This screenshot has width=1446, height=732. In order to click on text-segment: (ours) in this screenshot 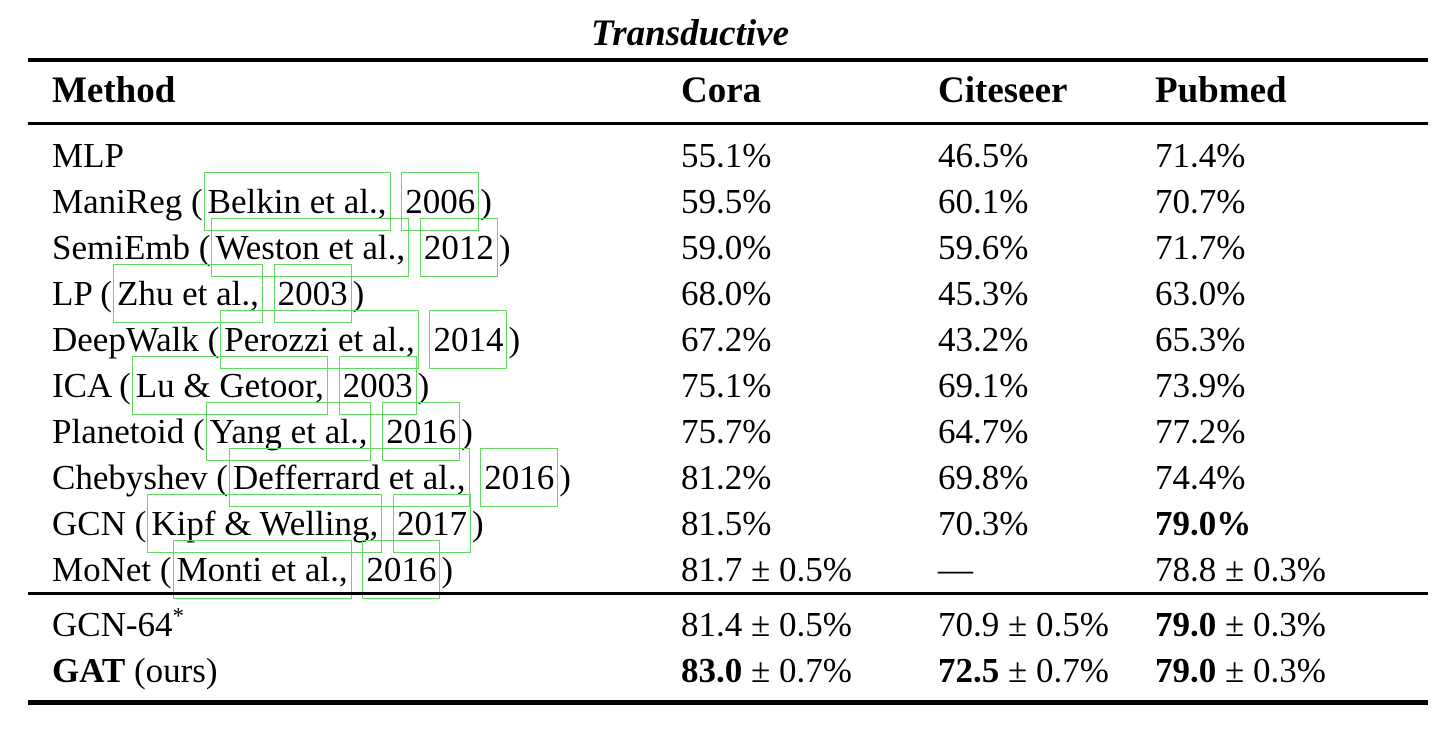, I will do `click(171, 670)`.